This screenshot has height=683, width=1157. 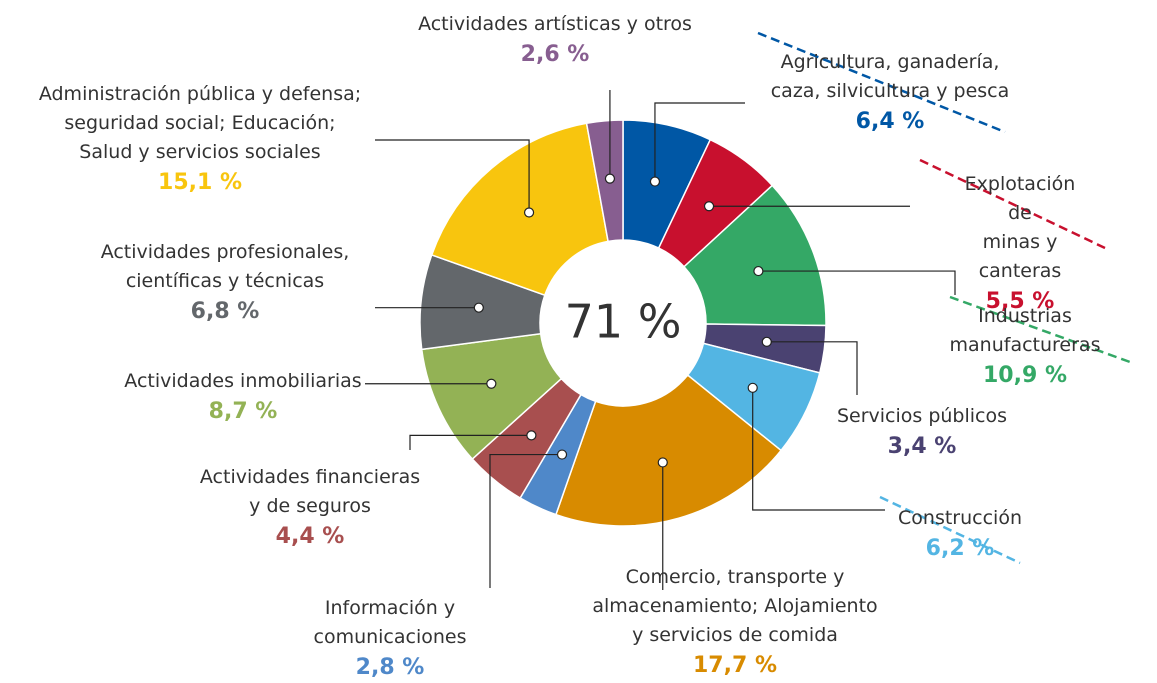 I want to click on category-label: Industrias manufactureras, so click(x=1025, y=330).